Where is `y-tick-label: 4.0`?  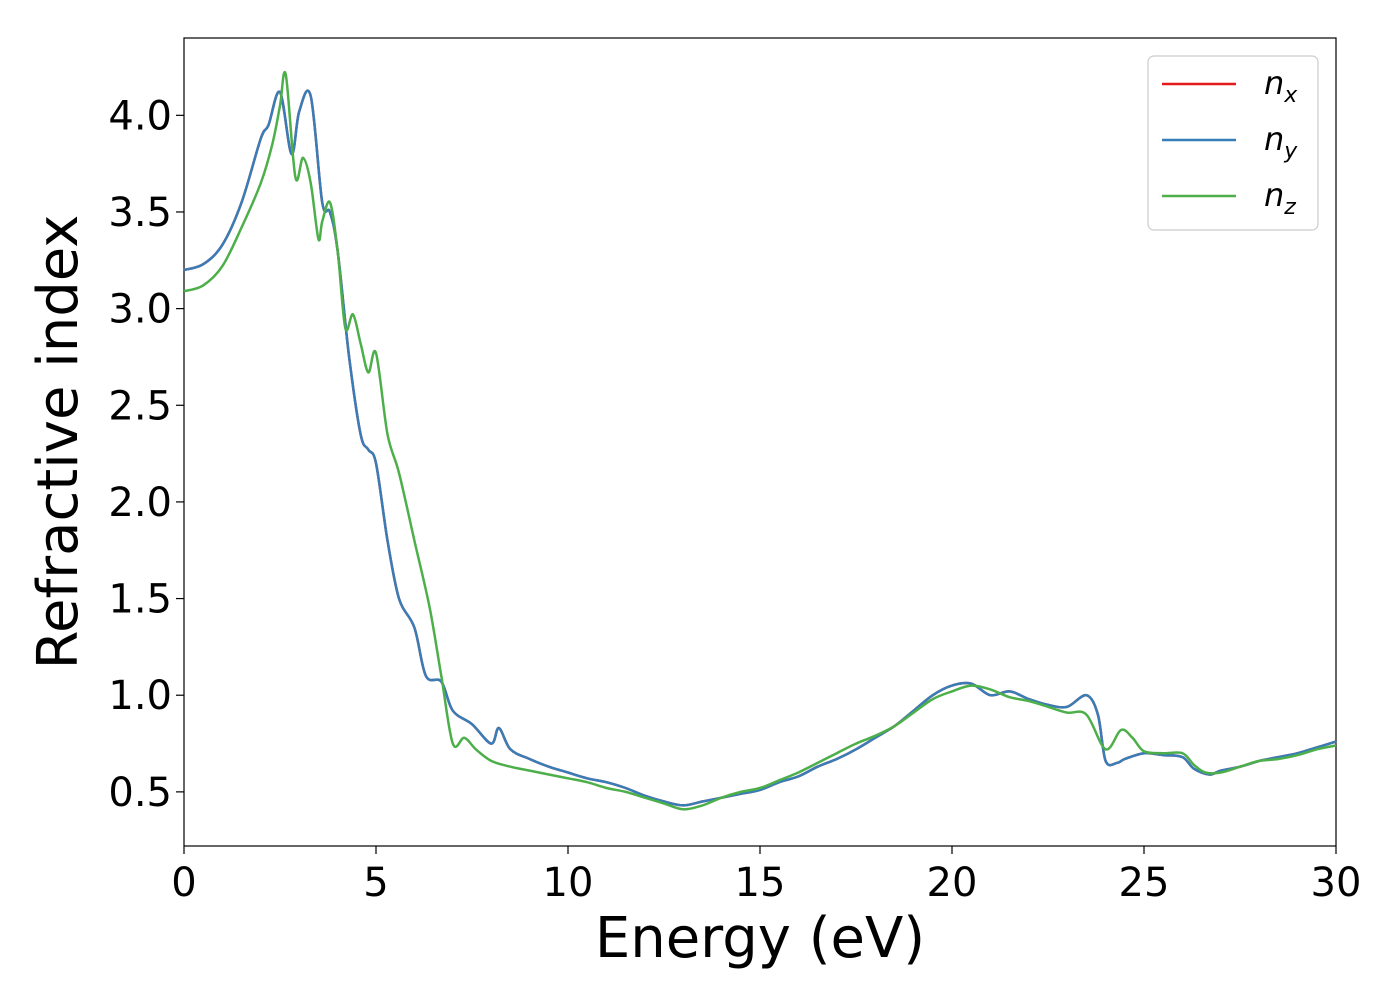 y-tick-label: 4.0 is located at coordinates (140, 116).